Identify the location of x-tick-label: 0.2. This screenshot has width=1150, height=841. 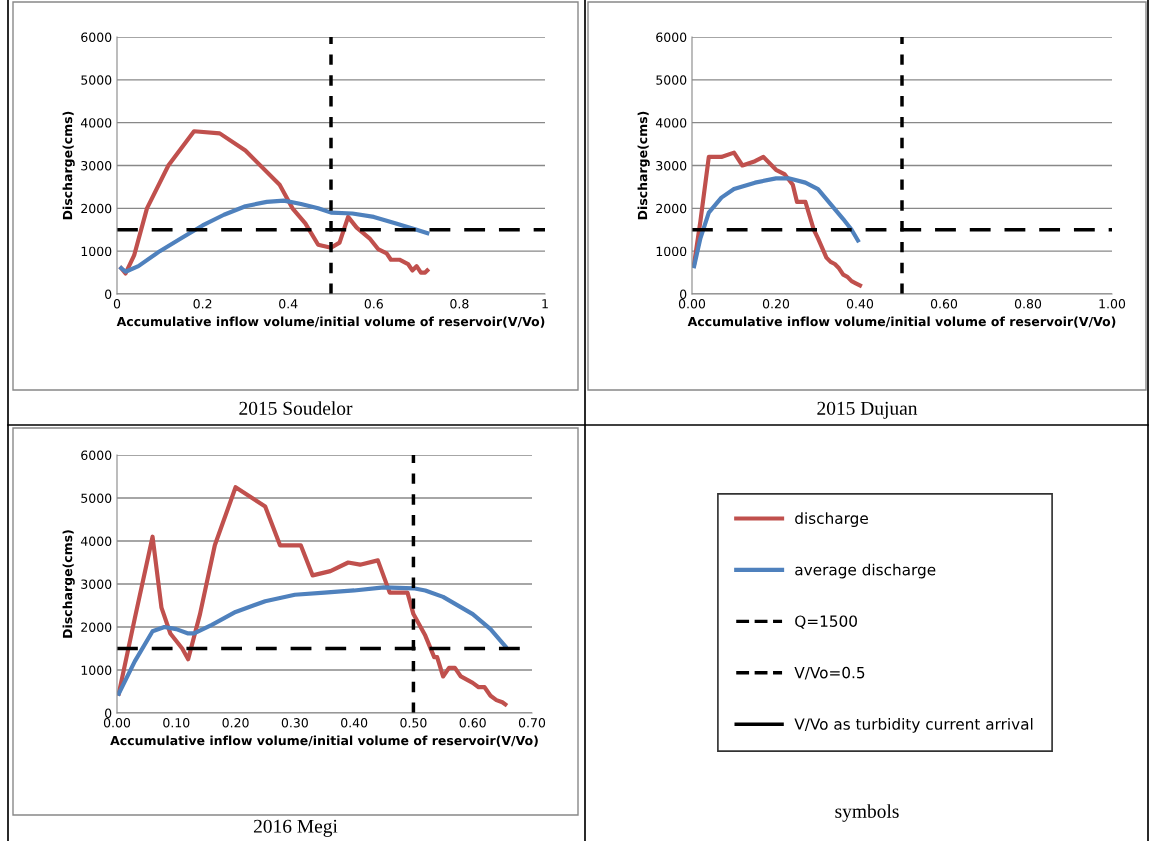
(202, 304).